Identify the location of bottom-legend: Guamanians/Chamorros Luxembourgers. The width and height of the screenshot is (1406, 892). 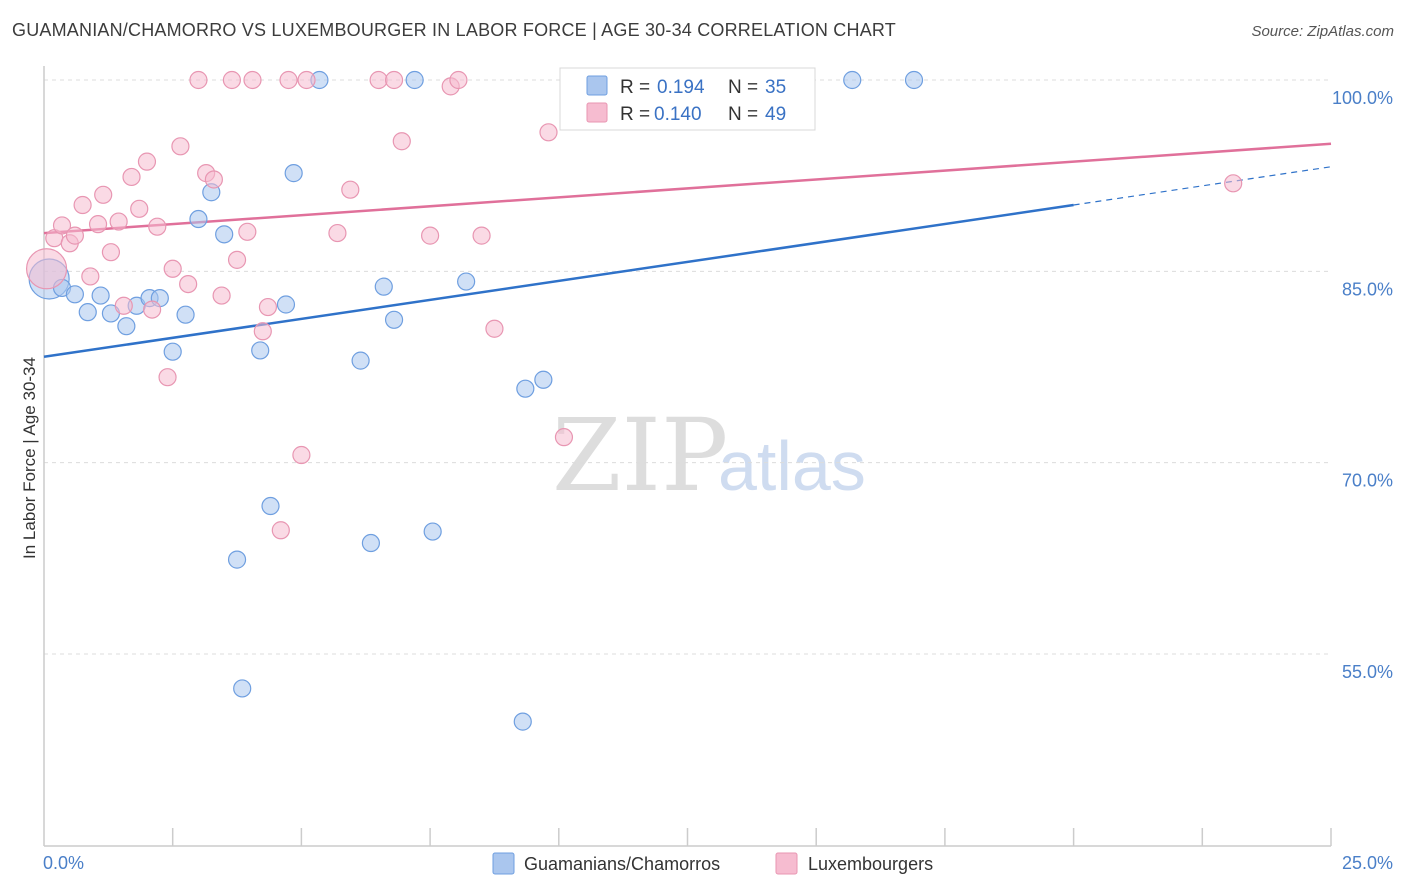
(712, 863).